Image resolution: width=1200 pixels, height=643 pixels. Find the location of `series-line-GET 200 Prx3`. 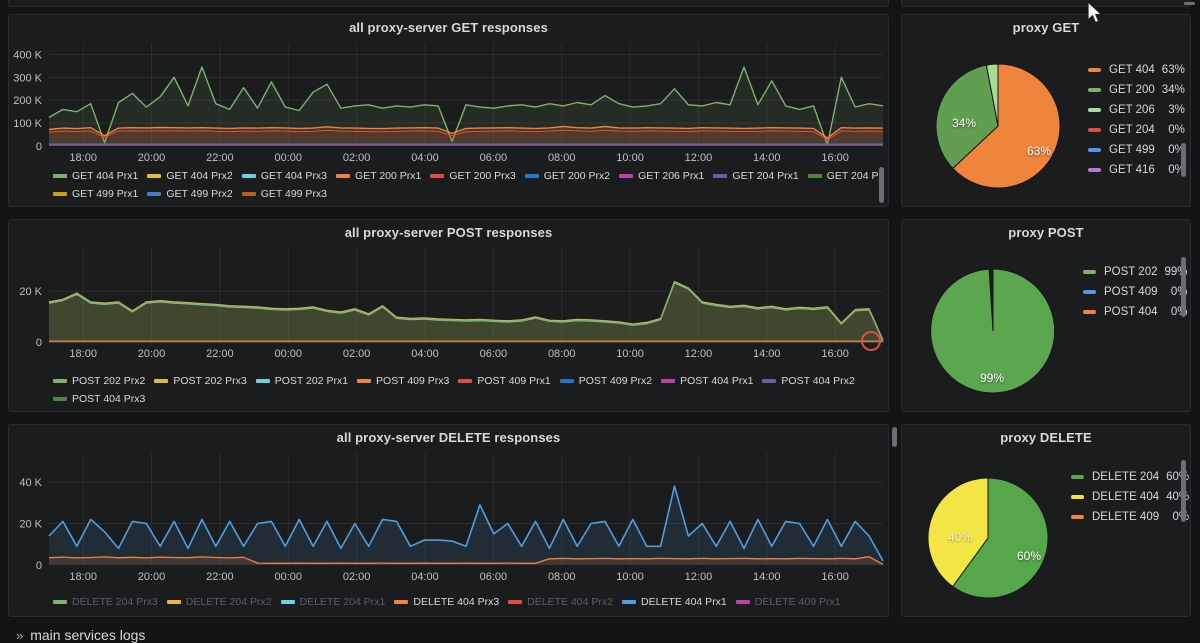

series-line-GET 200 Prx3 is located at coordinates (466, 135).